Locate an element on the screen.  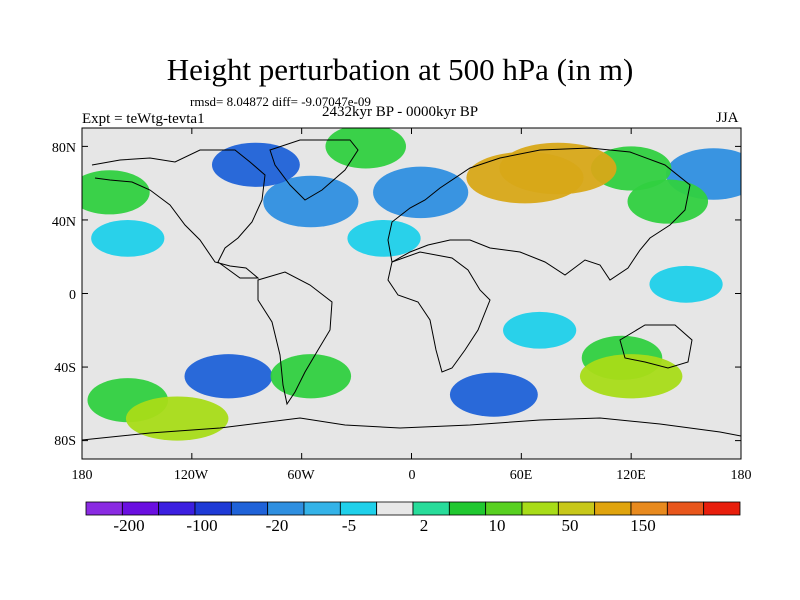
lat-tick-label-40s: 40S is located at coordinates (65, 368).